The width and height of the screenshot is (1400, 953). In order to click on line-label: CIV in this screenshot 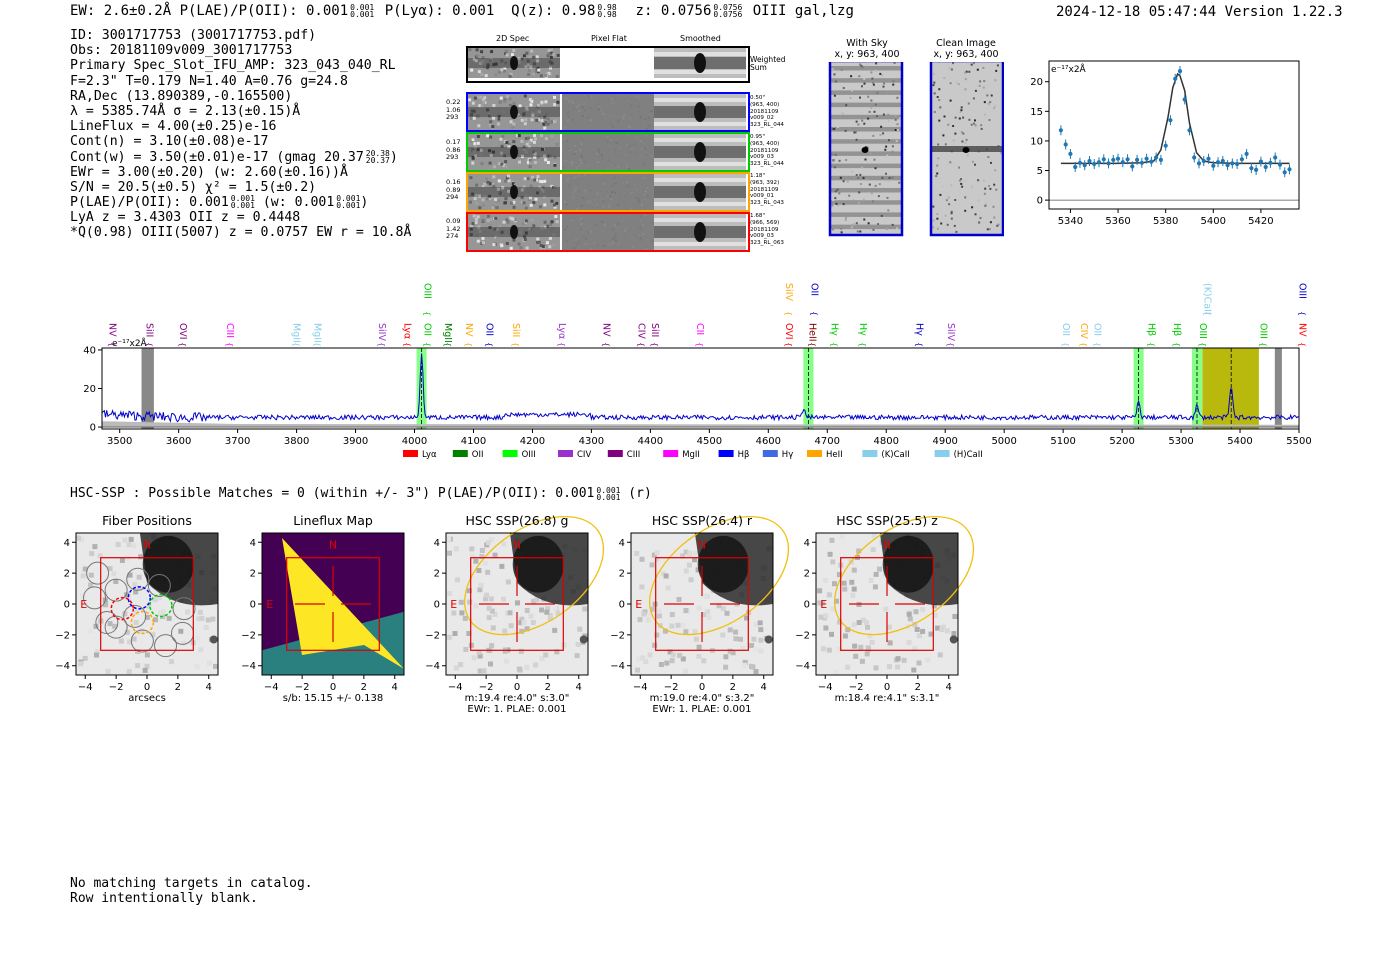, I will do `click(641, 331)`.